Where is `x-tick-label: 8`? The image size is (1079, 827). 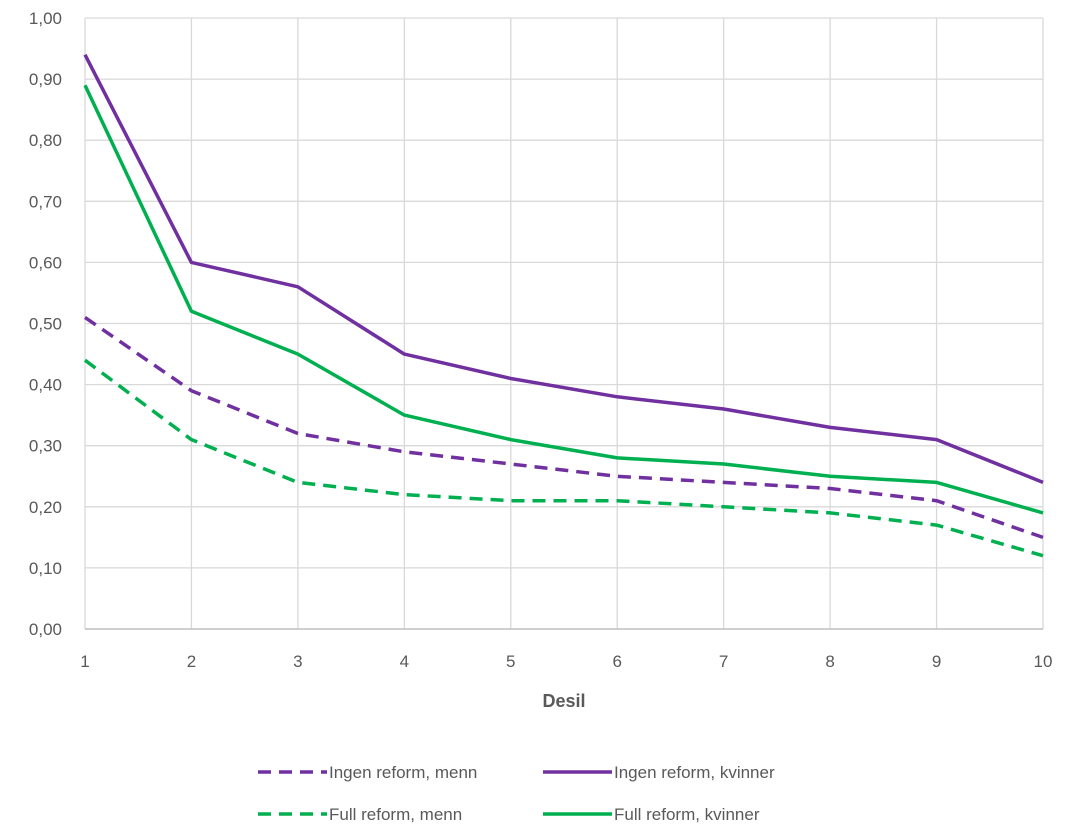 x-tick-label: 8 is located at coordinates (829, 661).